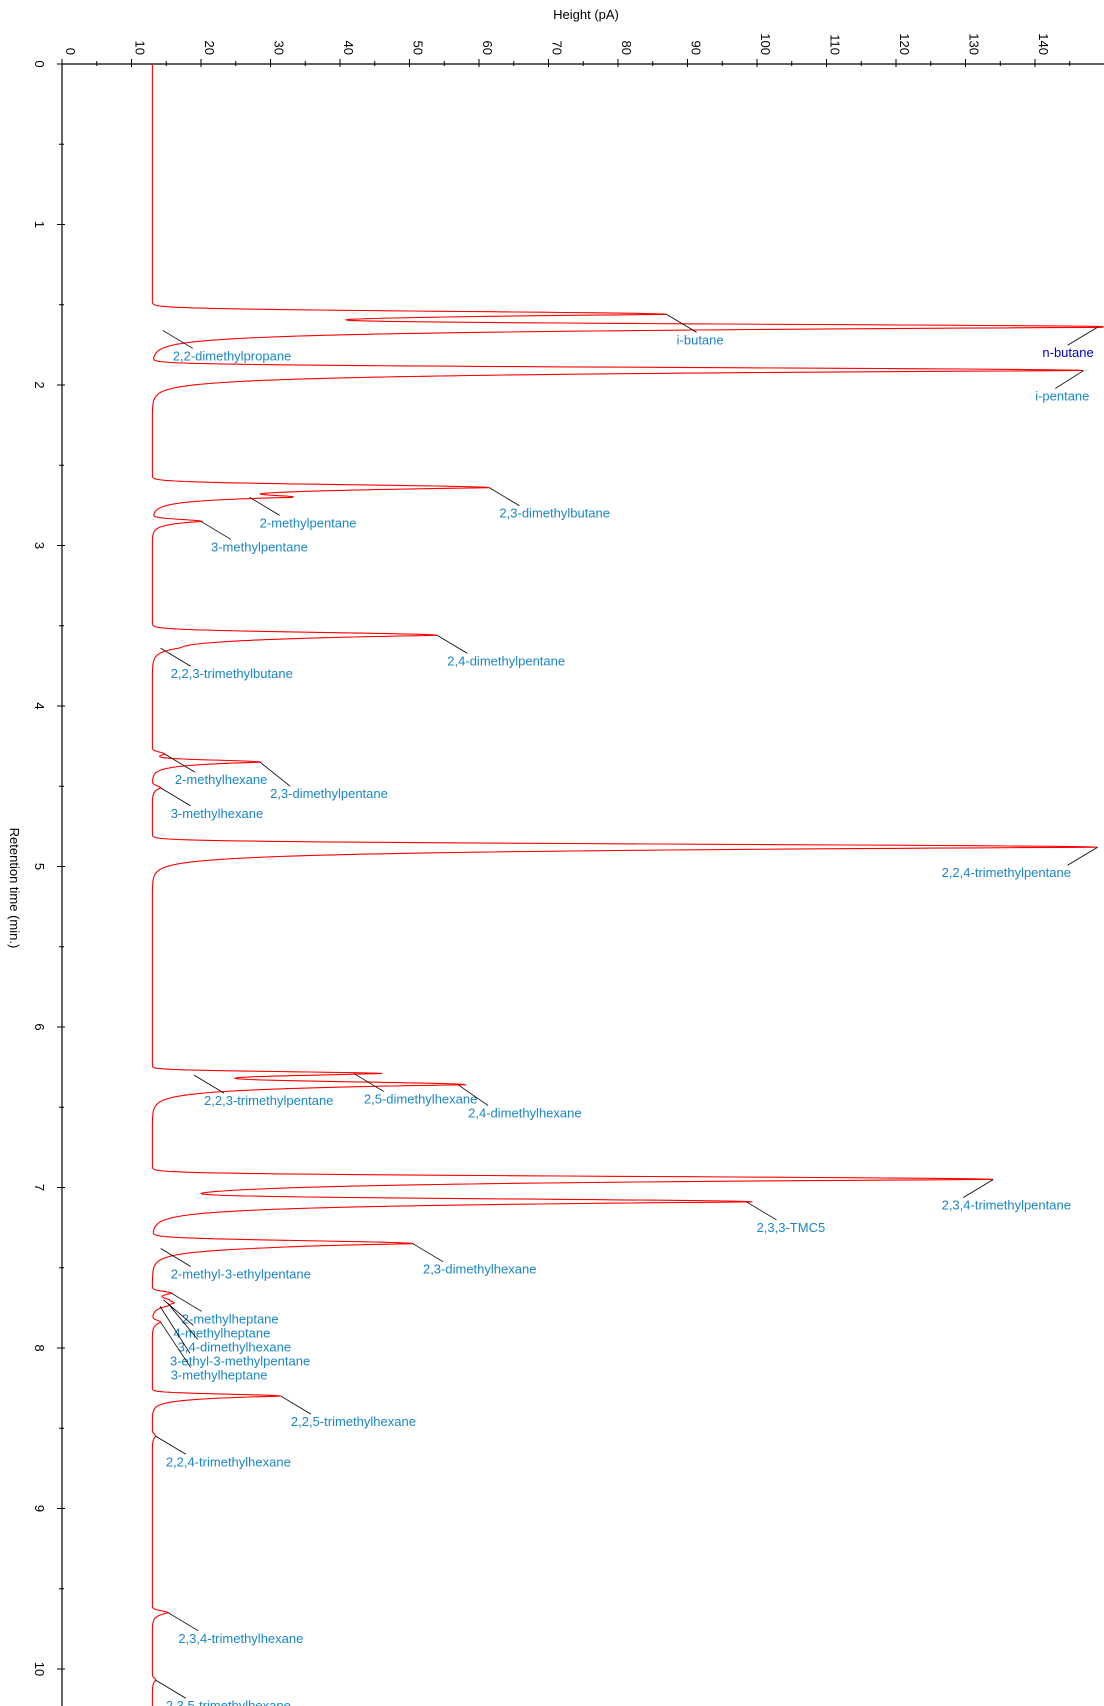 The image size is (1104, 1706). Describe the element at coordinates (39, 866) in the screenshot. I see `time-tick-label: 5` at that location.